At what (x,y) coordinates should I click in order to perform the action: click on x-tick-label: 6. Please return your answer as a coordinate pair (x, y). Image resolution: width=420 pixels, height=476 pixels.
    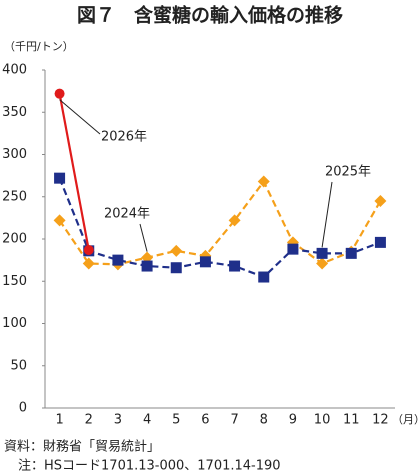
    Looking at the image, I should click on (205, 420).